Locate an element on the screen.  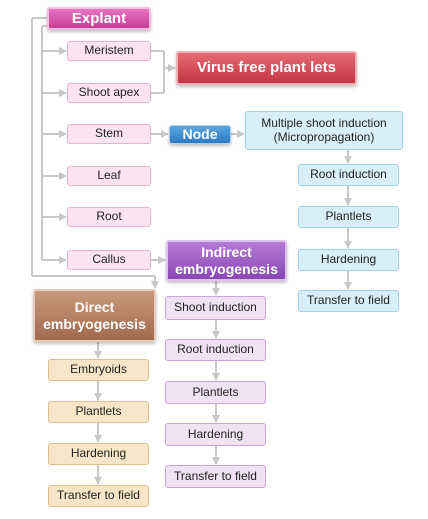
indirect-root-induction-box: Root induction is located at coordinates (215, 350).